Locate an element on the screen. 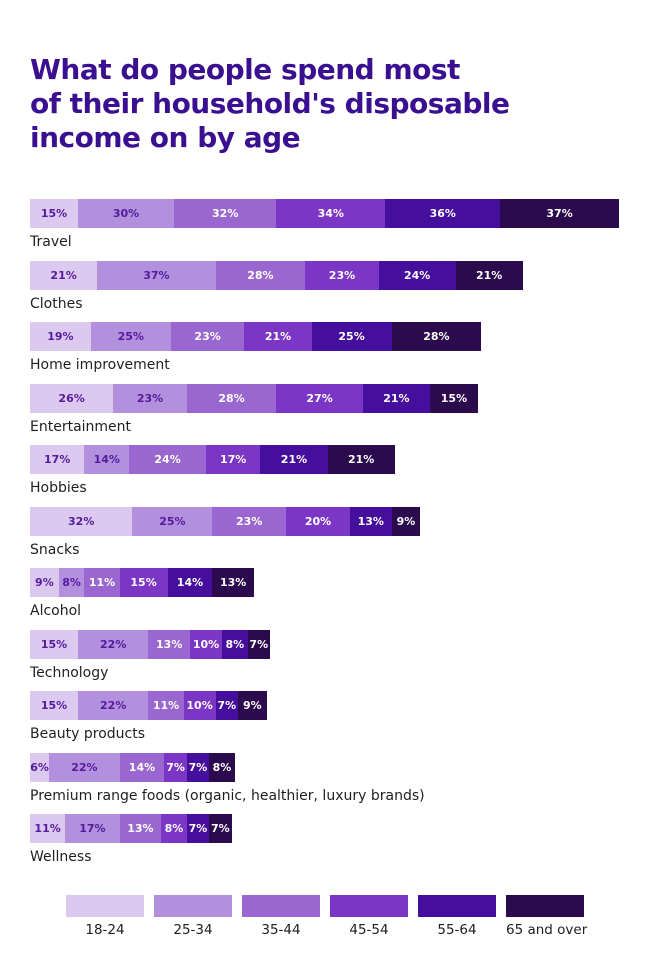  bar-segment-value: 34% is located at coordinates (330, 213).